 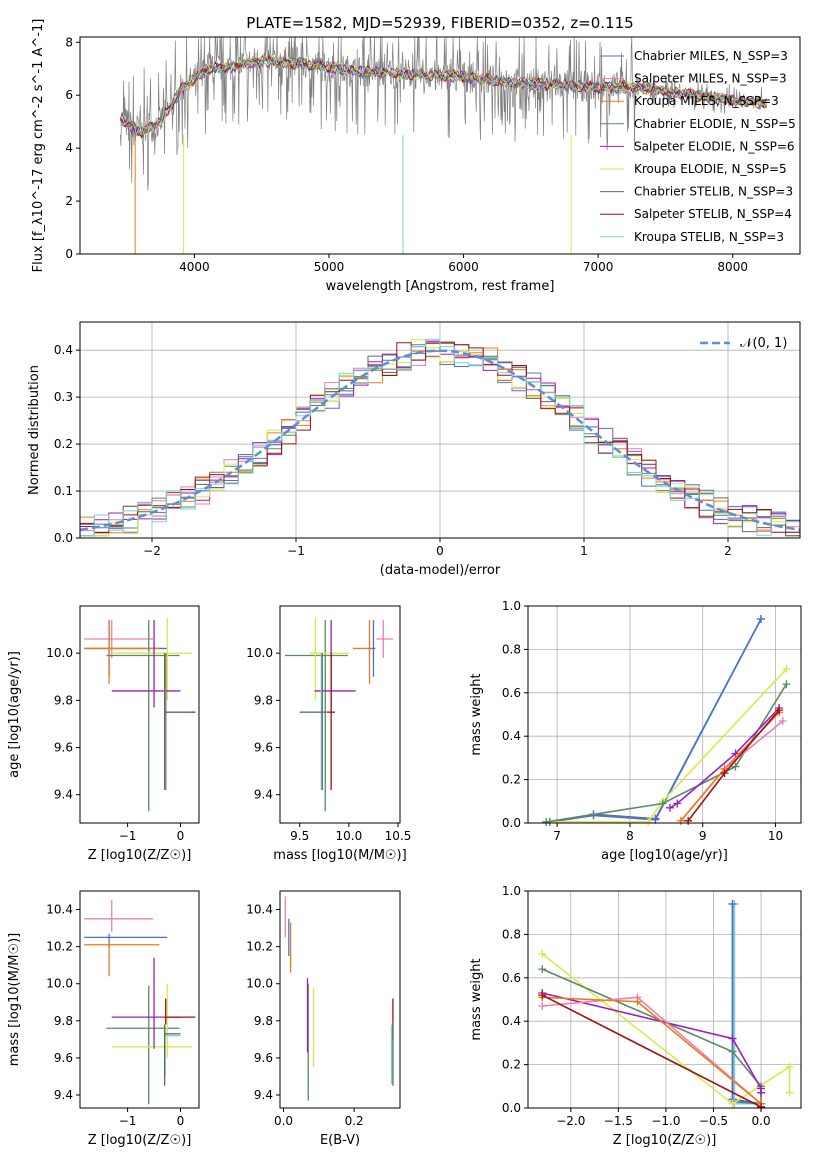 I want to click on x-axis-label: age [log10(age/yr)], so click(x=664, y=855).